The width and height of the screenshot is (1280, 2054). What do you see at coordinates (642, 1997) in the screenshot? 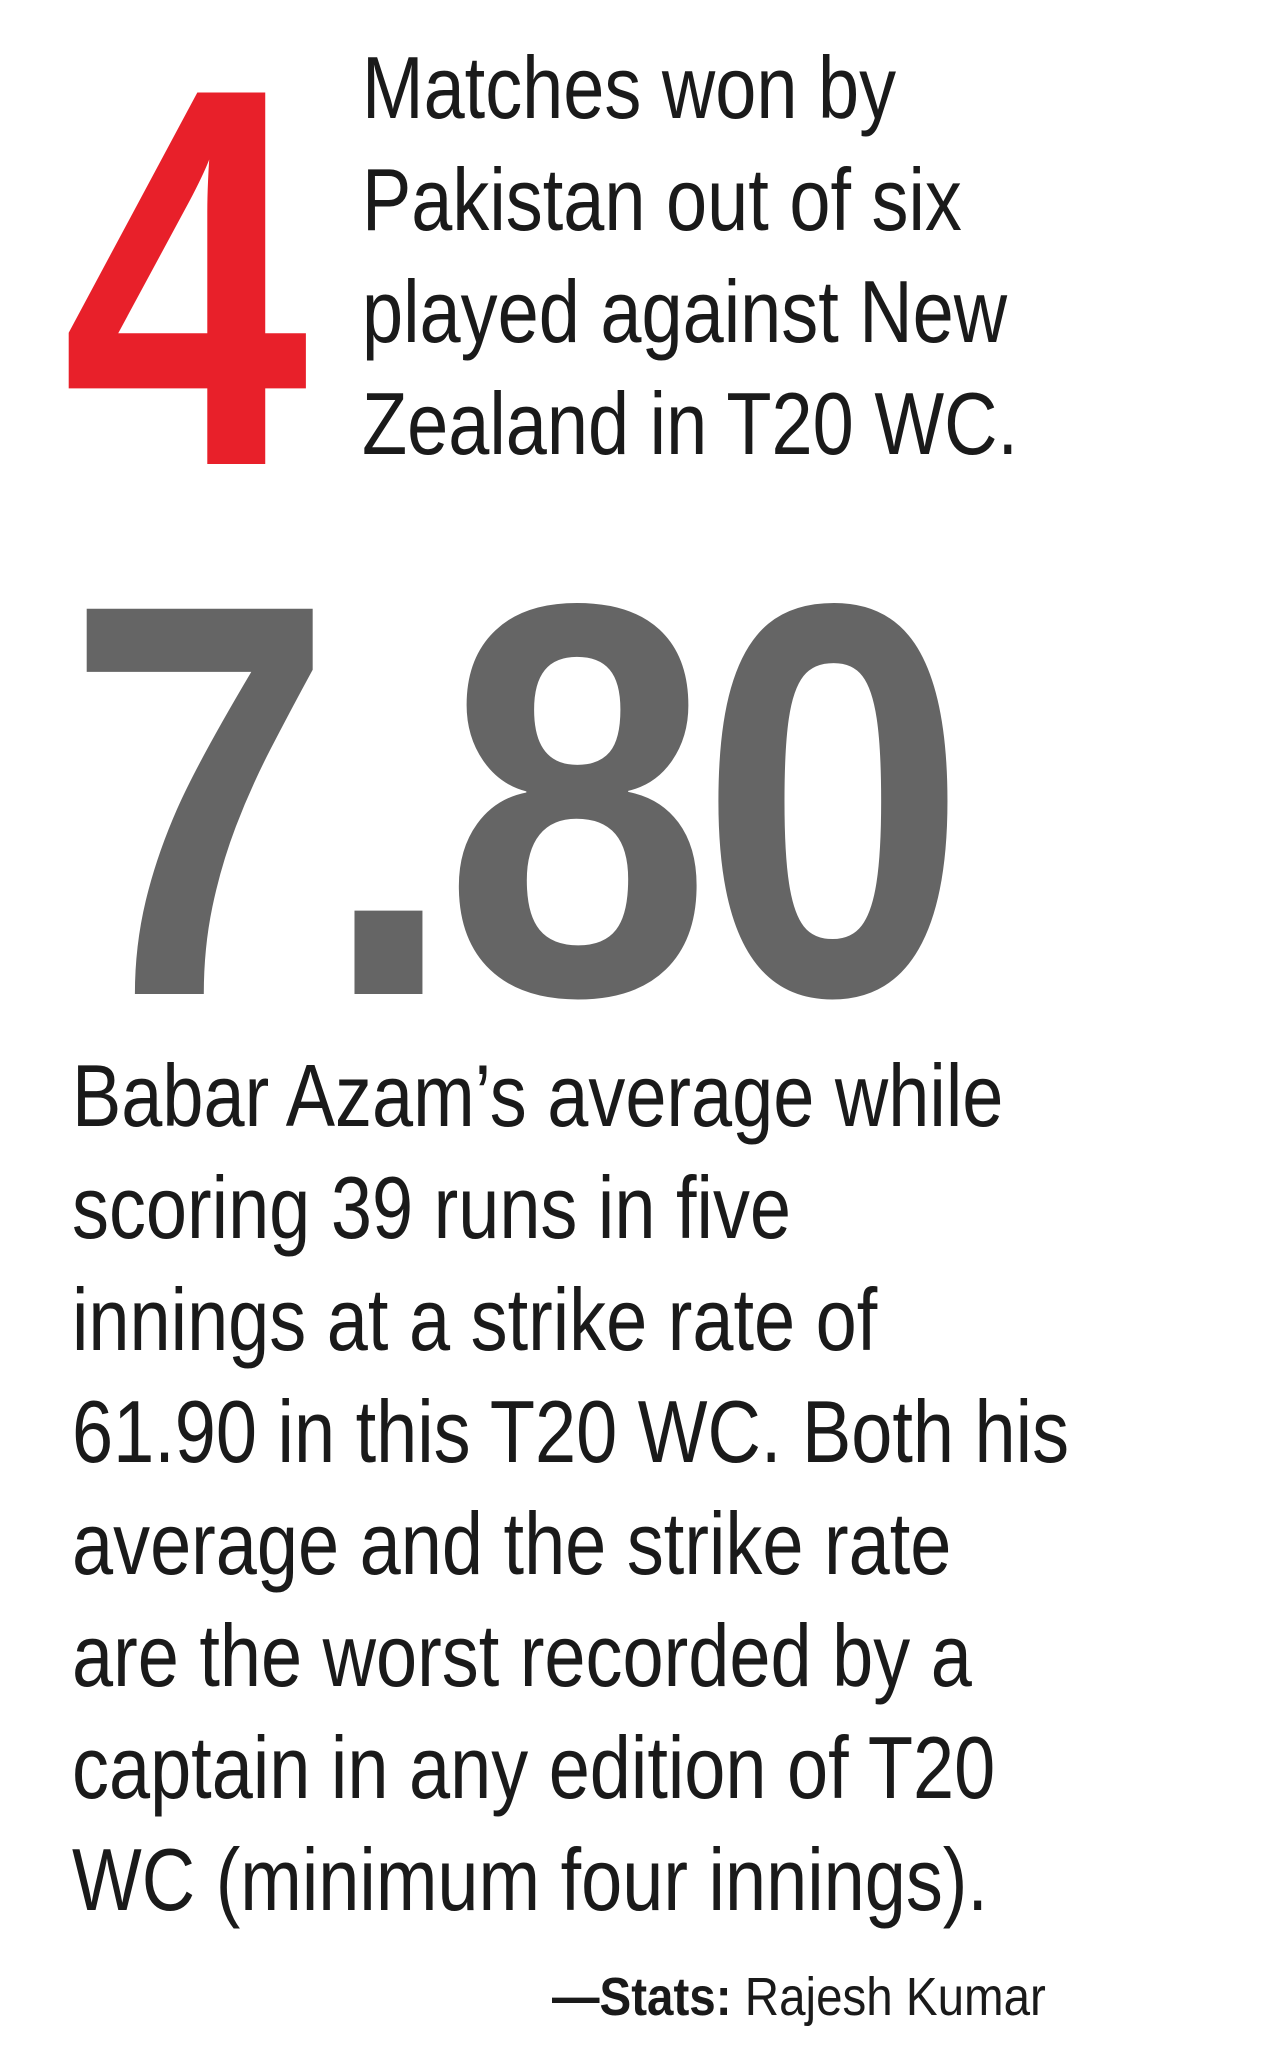
I see `credit-label: —Stats:` at bounding box center [642, 1997].